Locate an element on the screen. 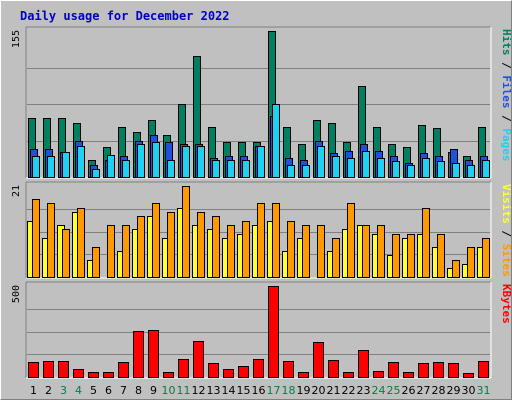  panel-top-legend: Hits / Files / Pages is located at coordinates (505, 95).